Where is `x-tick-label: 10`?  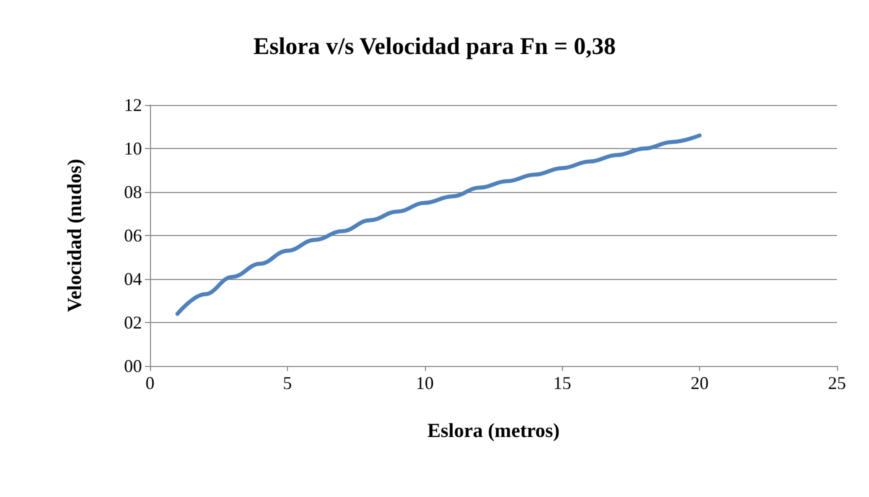
x-tick-label: 10 is located at coordinates (425, 383).